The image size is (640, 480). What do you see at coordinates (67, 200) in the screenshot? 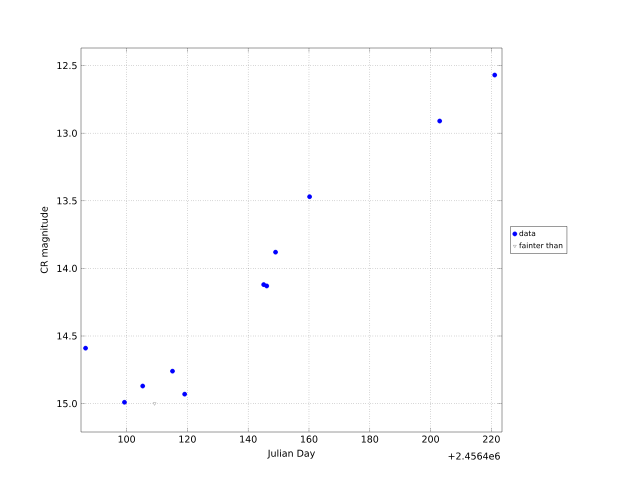
I see `y-tick-label: 13.5` at bounding box center [67, 200].